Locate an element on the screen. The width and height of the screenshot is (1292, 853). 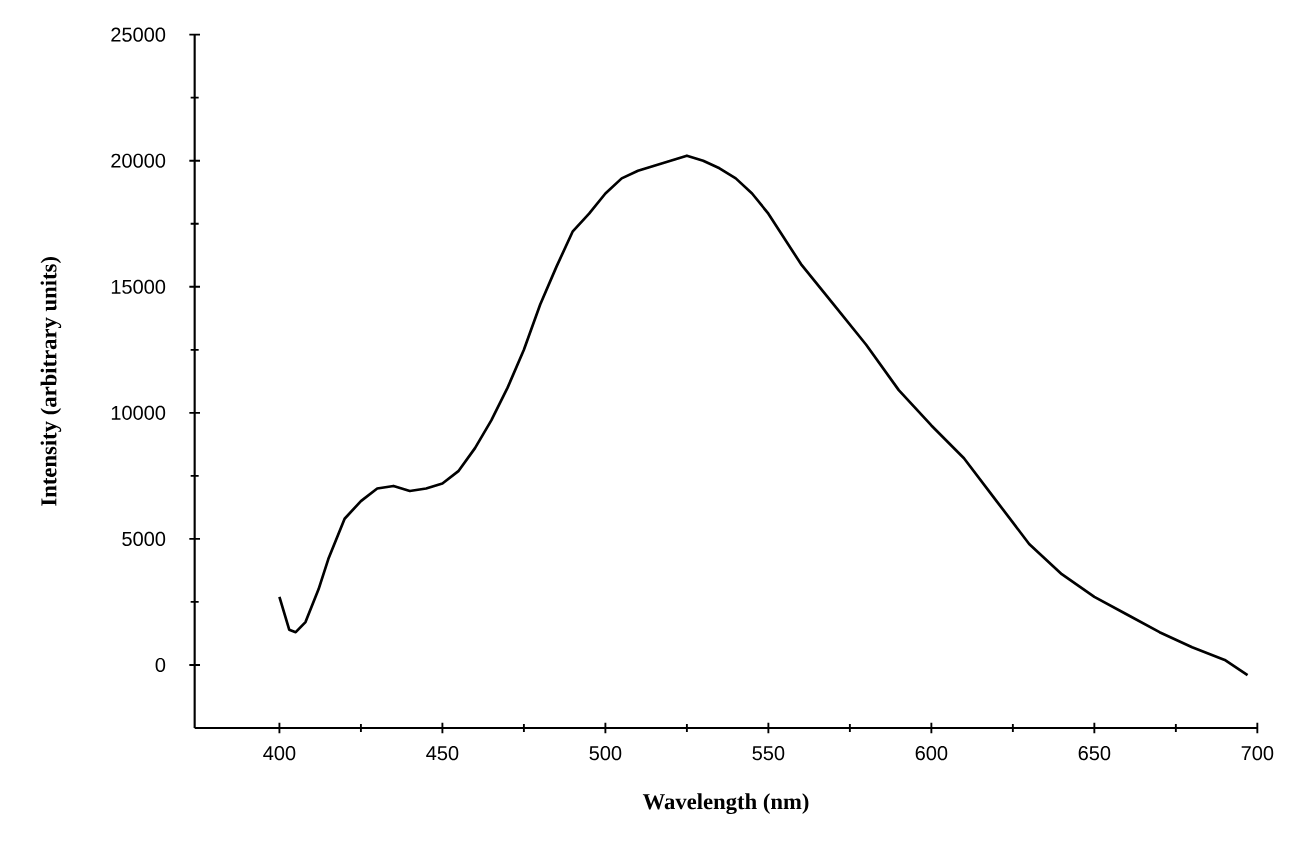
y-tick-label: 0 is located at coordinates (160, 664).